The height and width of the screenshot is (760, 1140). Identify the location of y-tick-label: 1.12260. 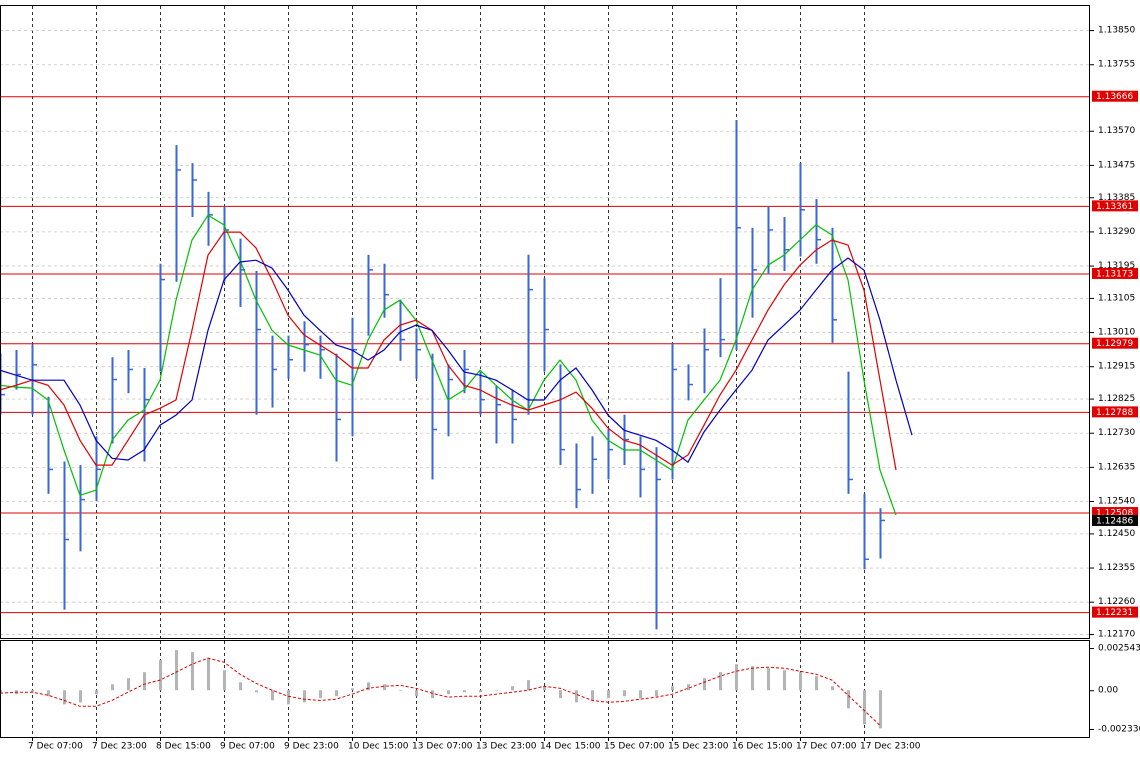
(1116, 602).